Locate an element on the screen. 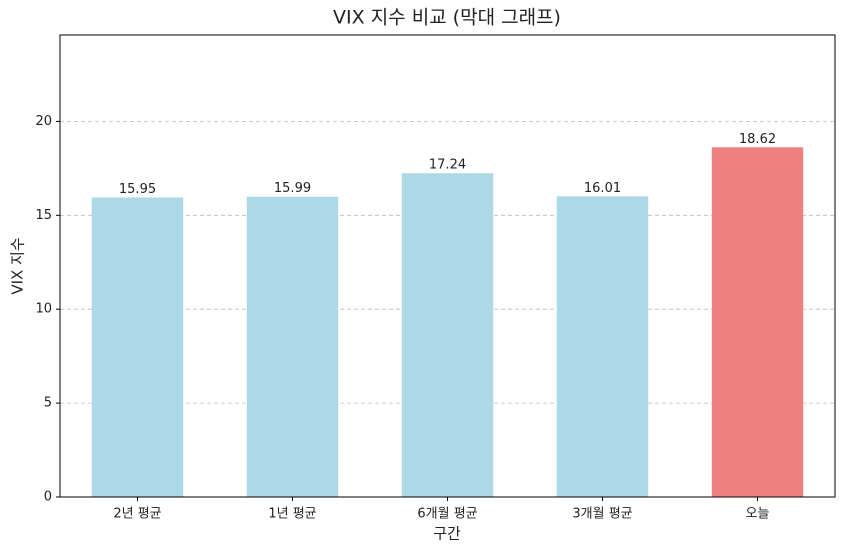 This screenshot has height=552, width=845. x-tick-label: 3개월 평균 is located at coordinates (602, 514).